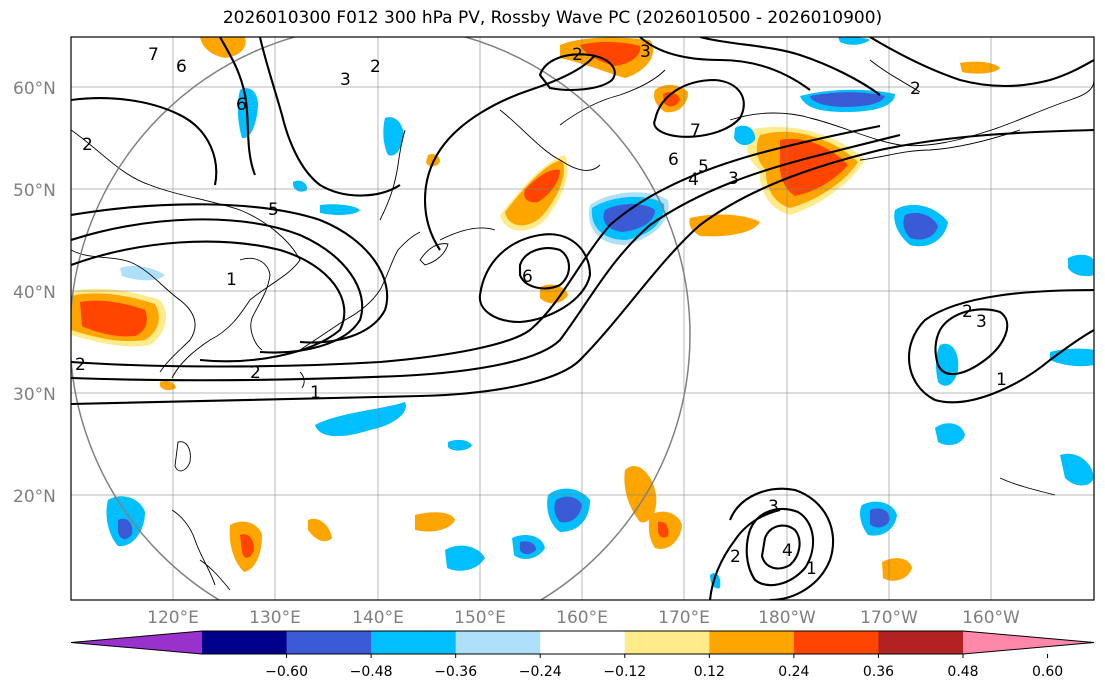  What do you see at coordinates (34, 89) in the screenshot?
I see `lat-label: 60°N` at bounding box center [34, 89].